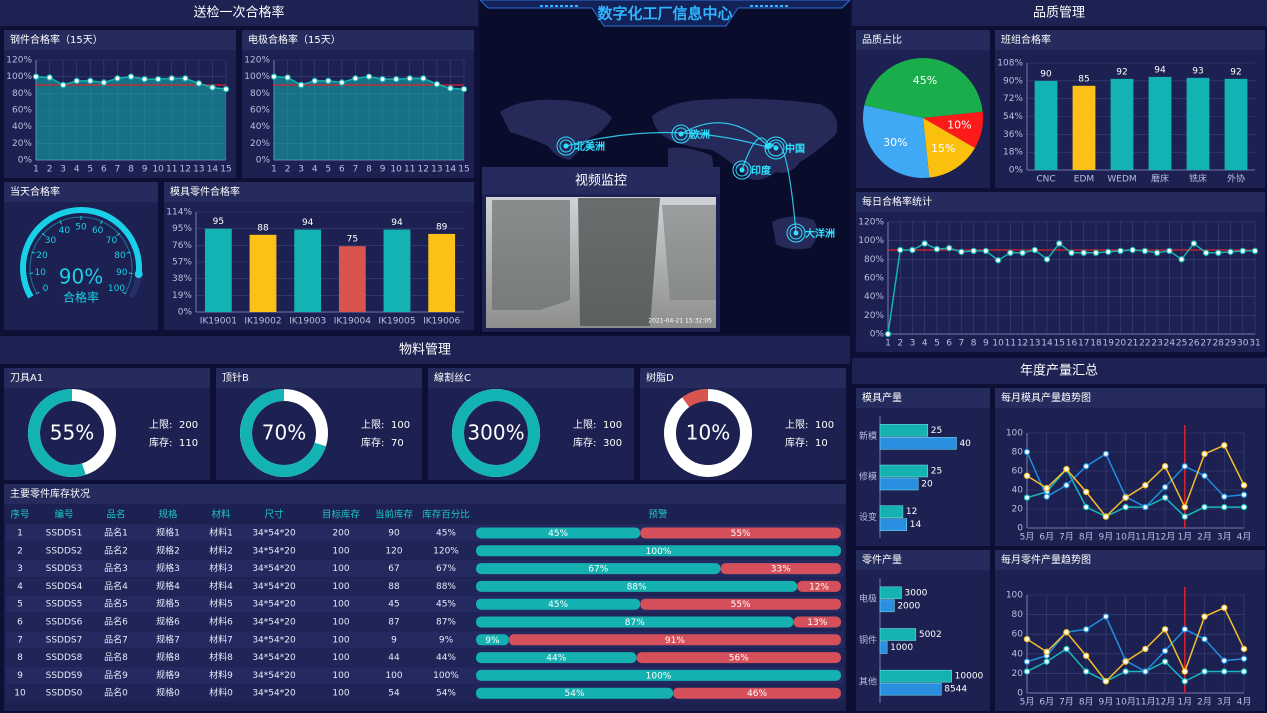  I want to click on table-cell: 44, so click(394, 658).